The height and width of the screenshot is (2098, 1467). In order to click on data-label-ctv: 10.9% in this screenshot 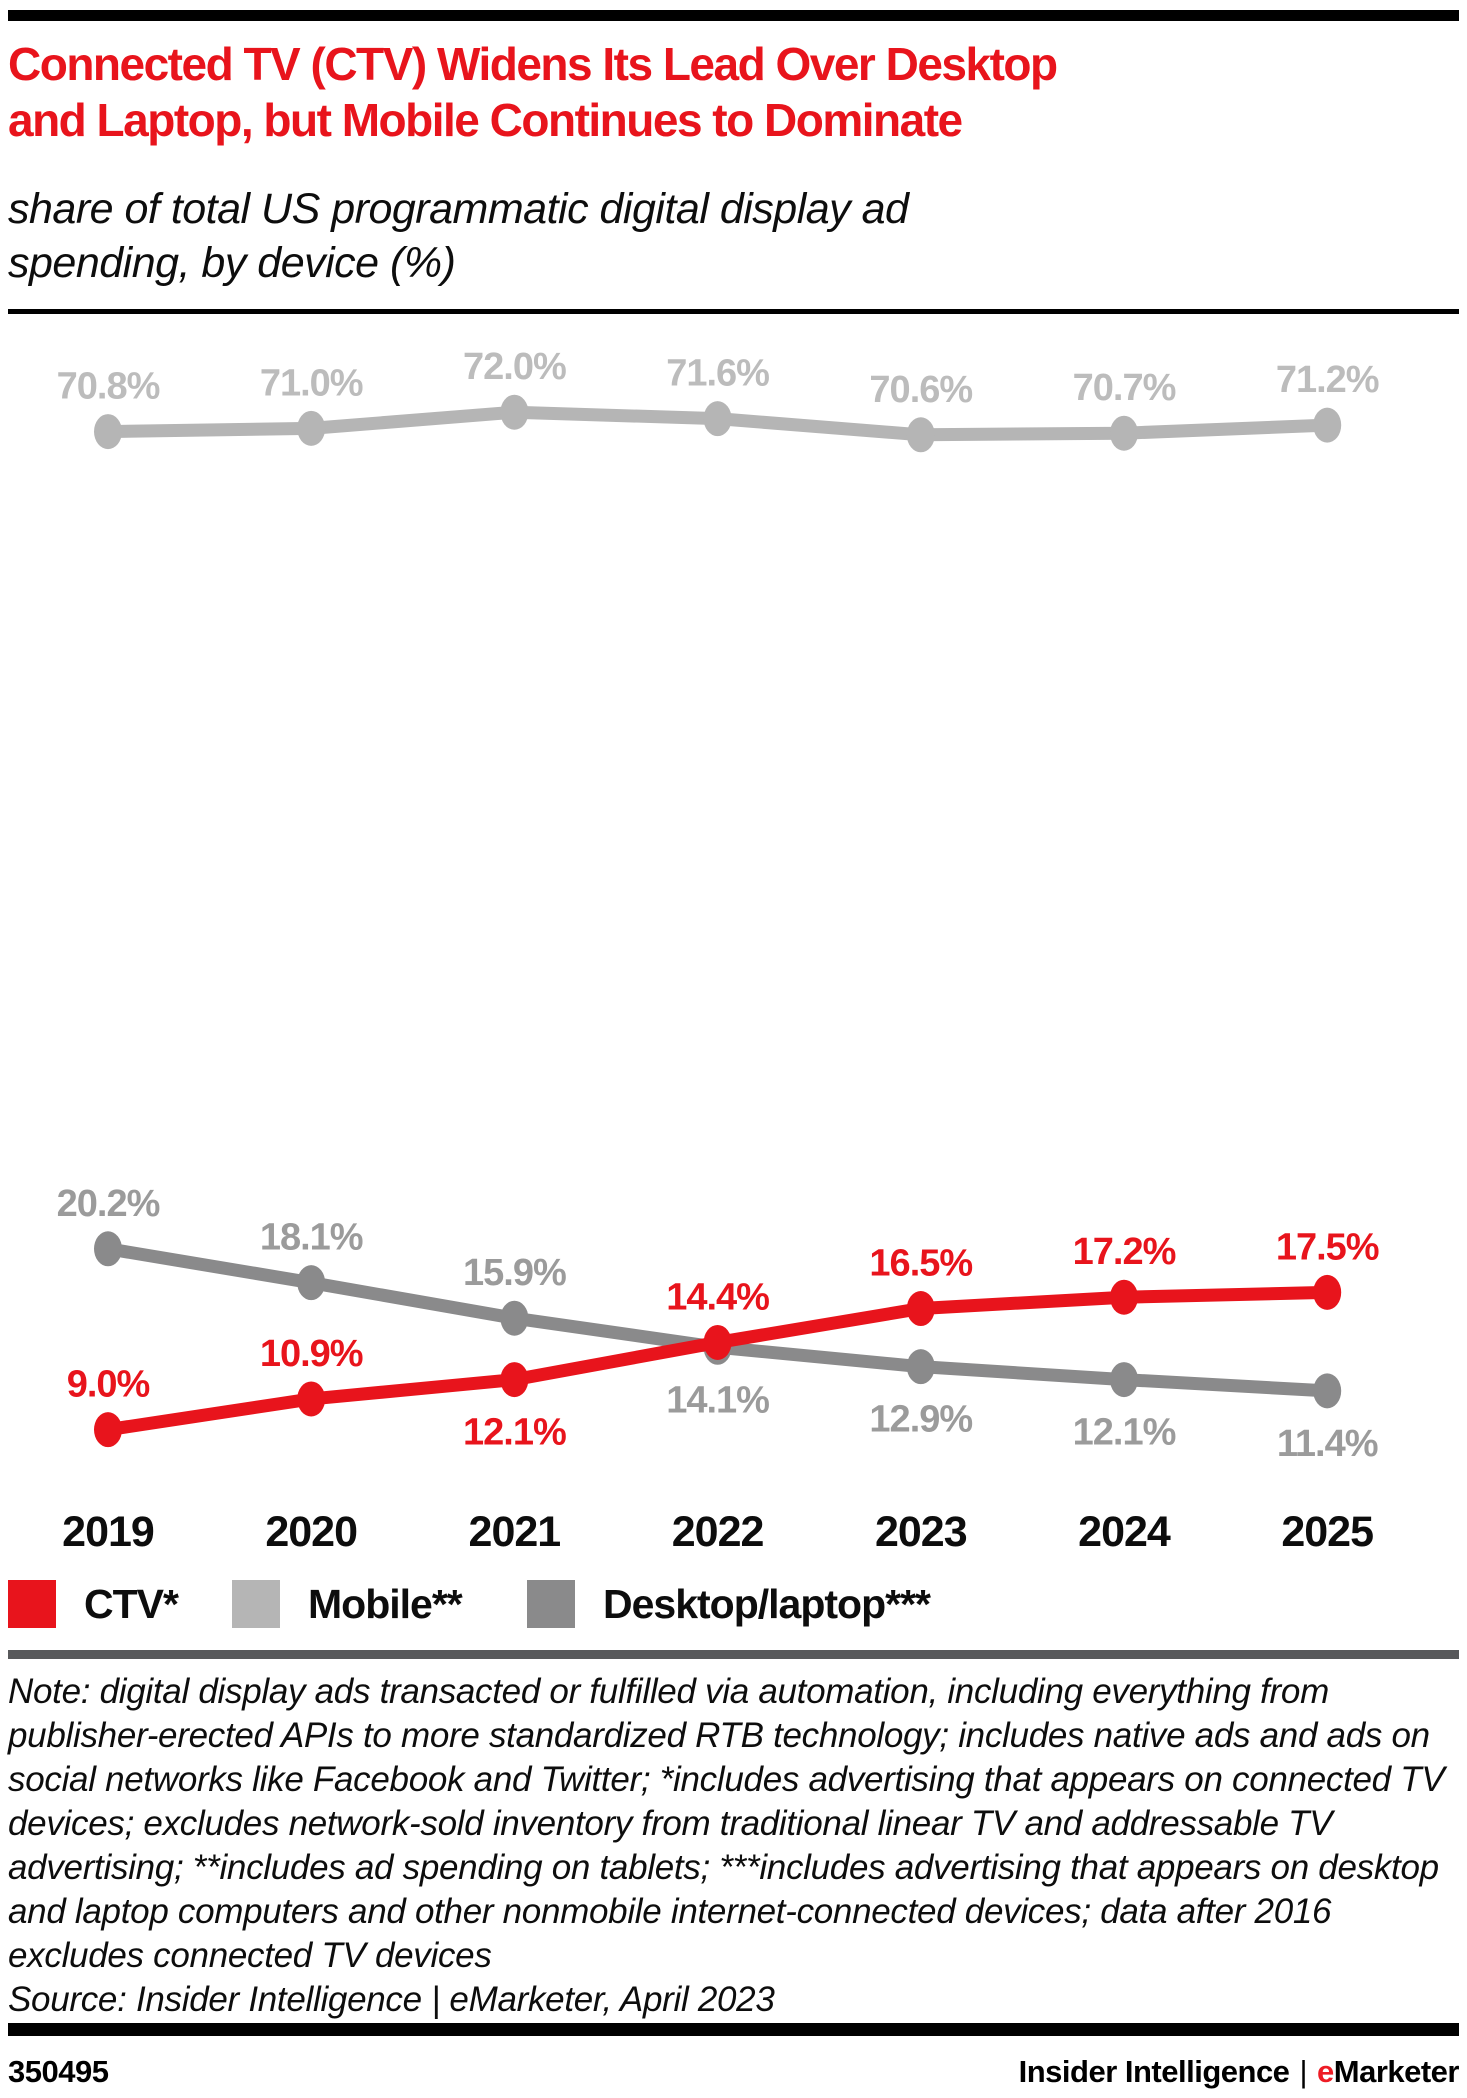, I will do `click(311, 1354)`.